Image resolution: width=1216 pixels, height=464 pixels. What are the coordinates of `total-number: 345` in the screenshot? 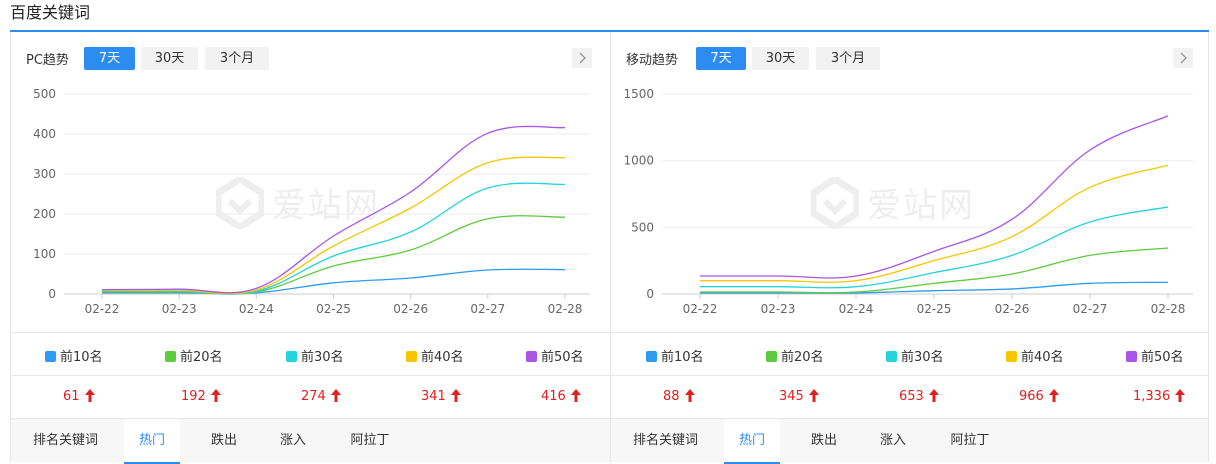 It's located at (791, 396).